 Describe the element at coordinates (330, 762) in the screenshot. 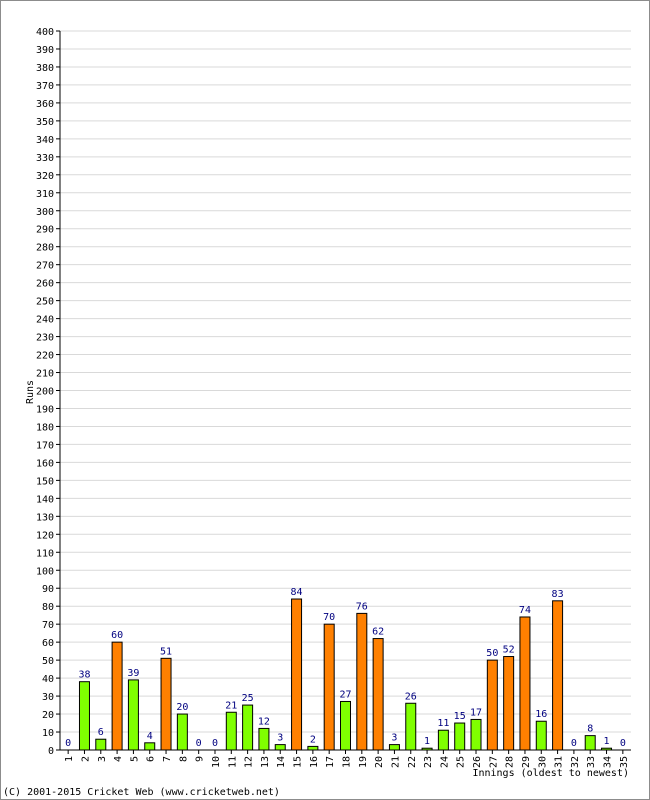

I see `x-tick-label: 17` at that location.